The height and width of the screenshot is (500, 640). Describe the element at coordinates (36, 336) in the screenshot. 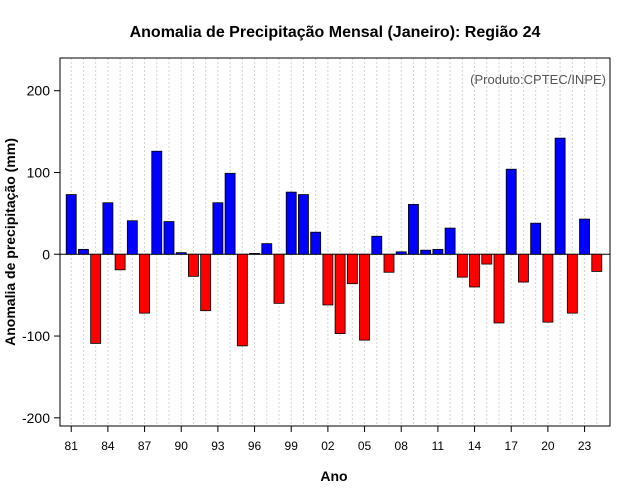

I see `y-tick-label: -100` at that location.